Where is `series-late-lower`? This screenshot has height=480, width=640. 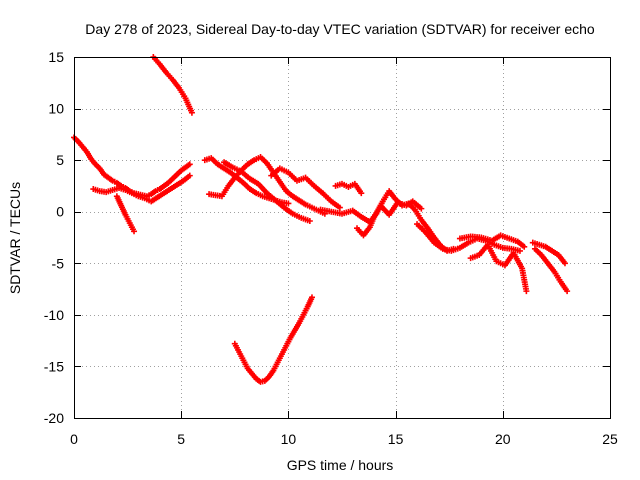 series-late-lower is located at coordinates (498, 268).